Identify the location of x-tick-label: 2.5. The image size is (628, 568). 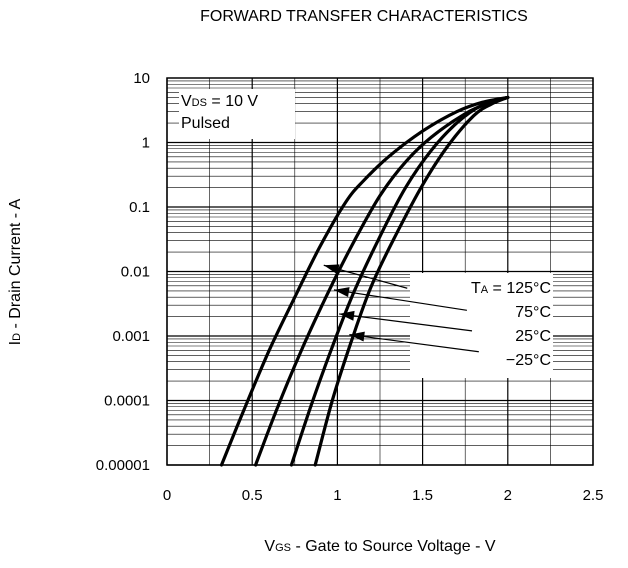
(593, 495).